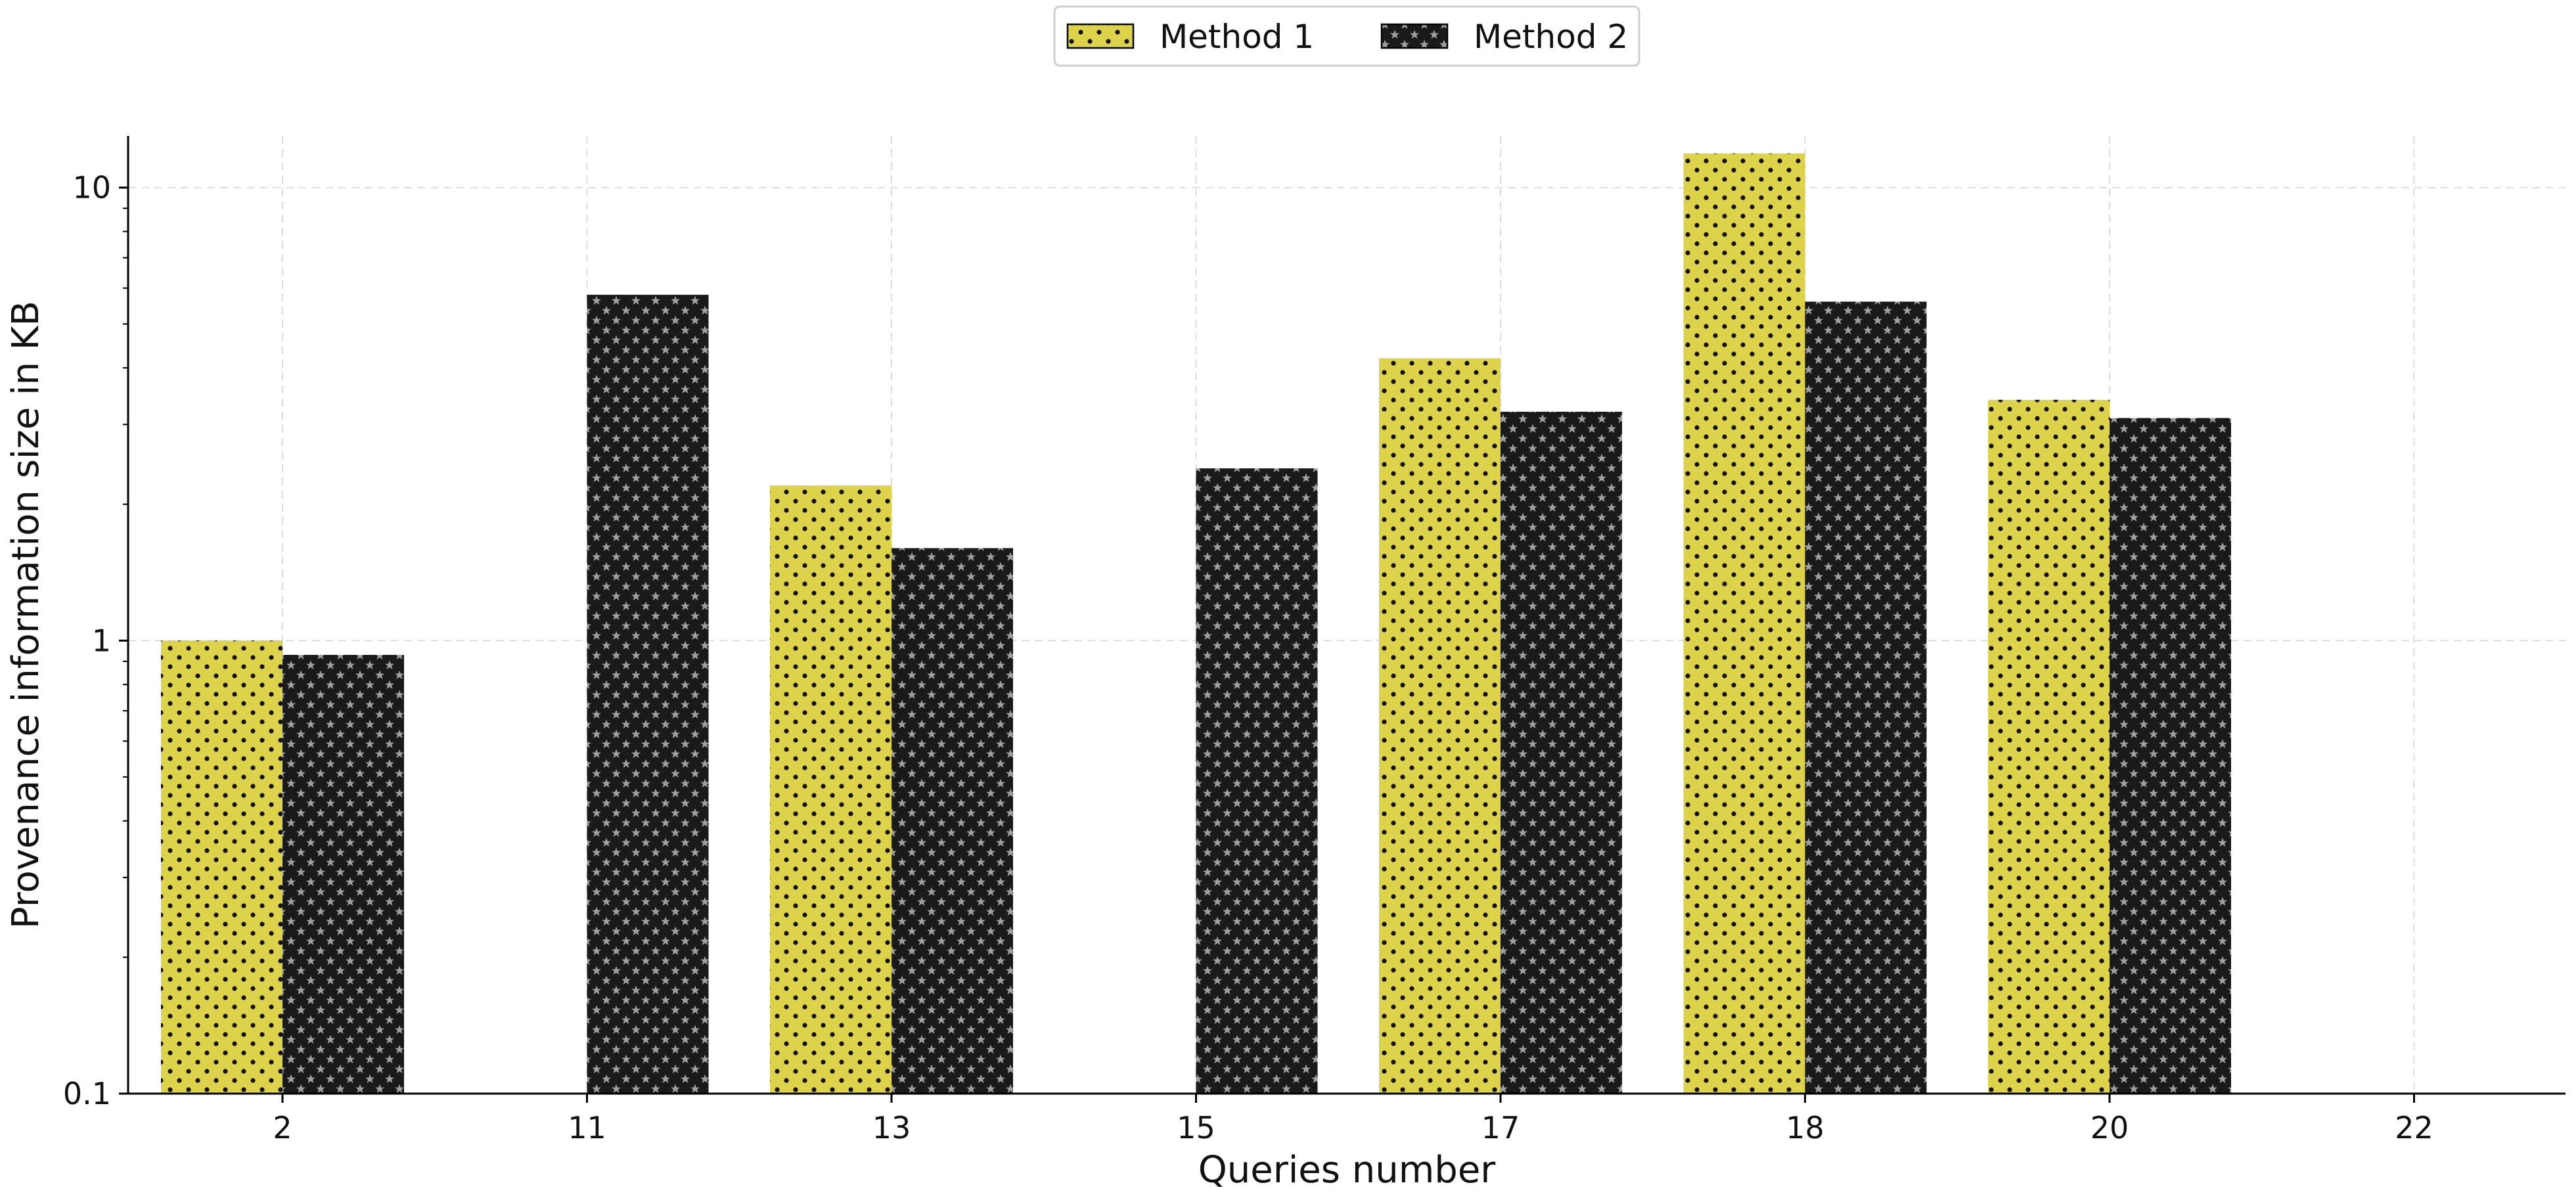 The image size is (2576, 1202). What do you see at coordinates (2414, 1128) in the screenshot?
I see `x-tick-label: 22` at bounding box center [2414, 1128].